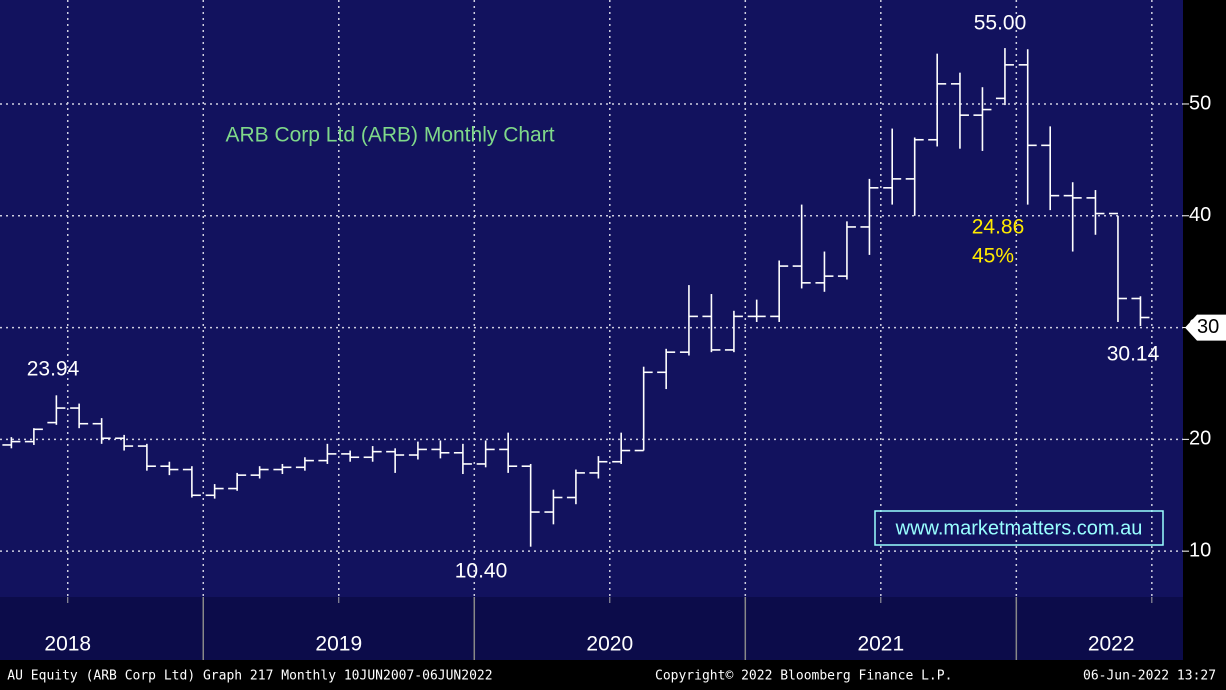 The width and height of the screenshot is (1226, 690). I want to click on x-tick-label: 2020, so click(609, 644).